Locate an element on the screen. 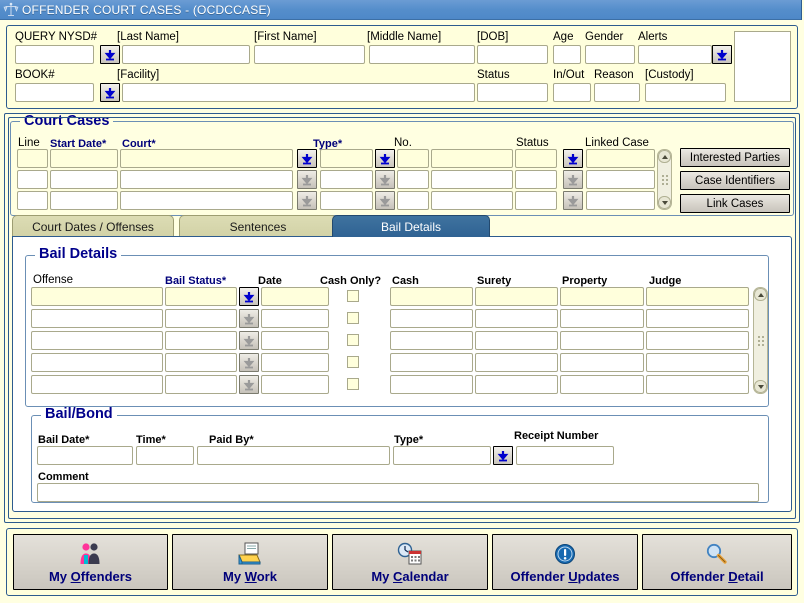  nysd-input is located at coordinates (54, 54).